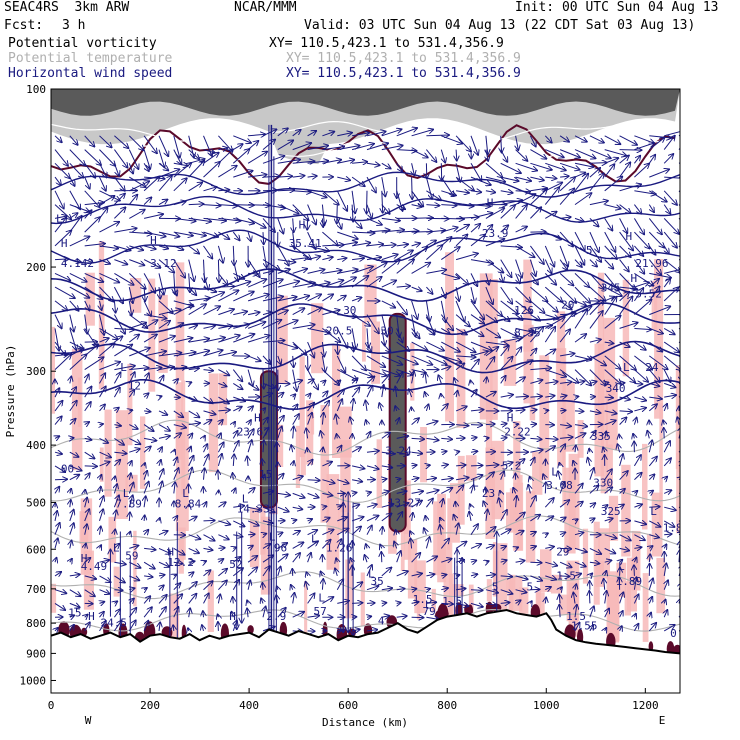  What do you see at coordinates (320, 611) in the screenshot?
I see `contour-label: 57` at bounding box center [320, 611].